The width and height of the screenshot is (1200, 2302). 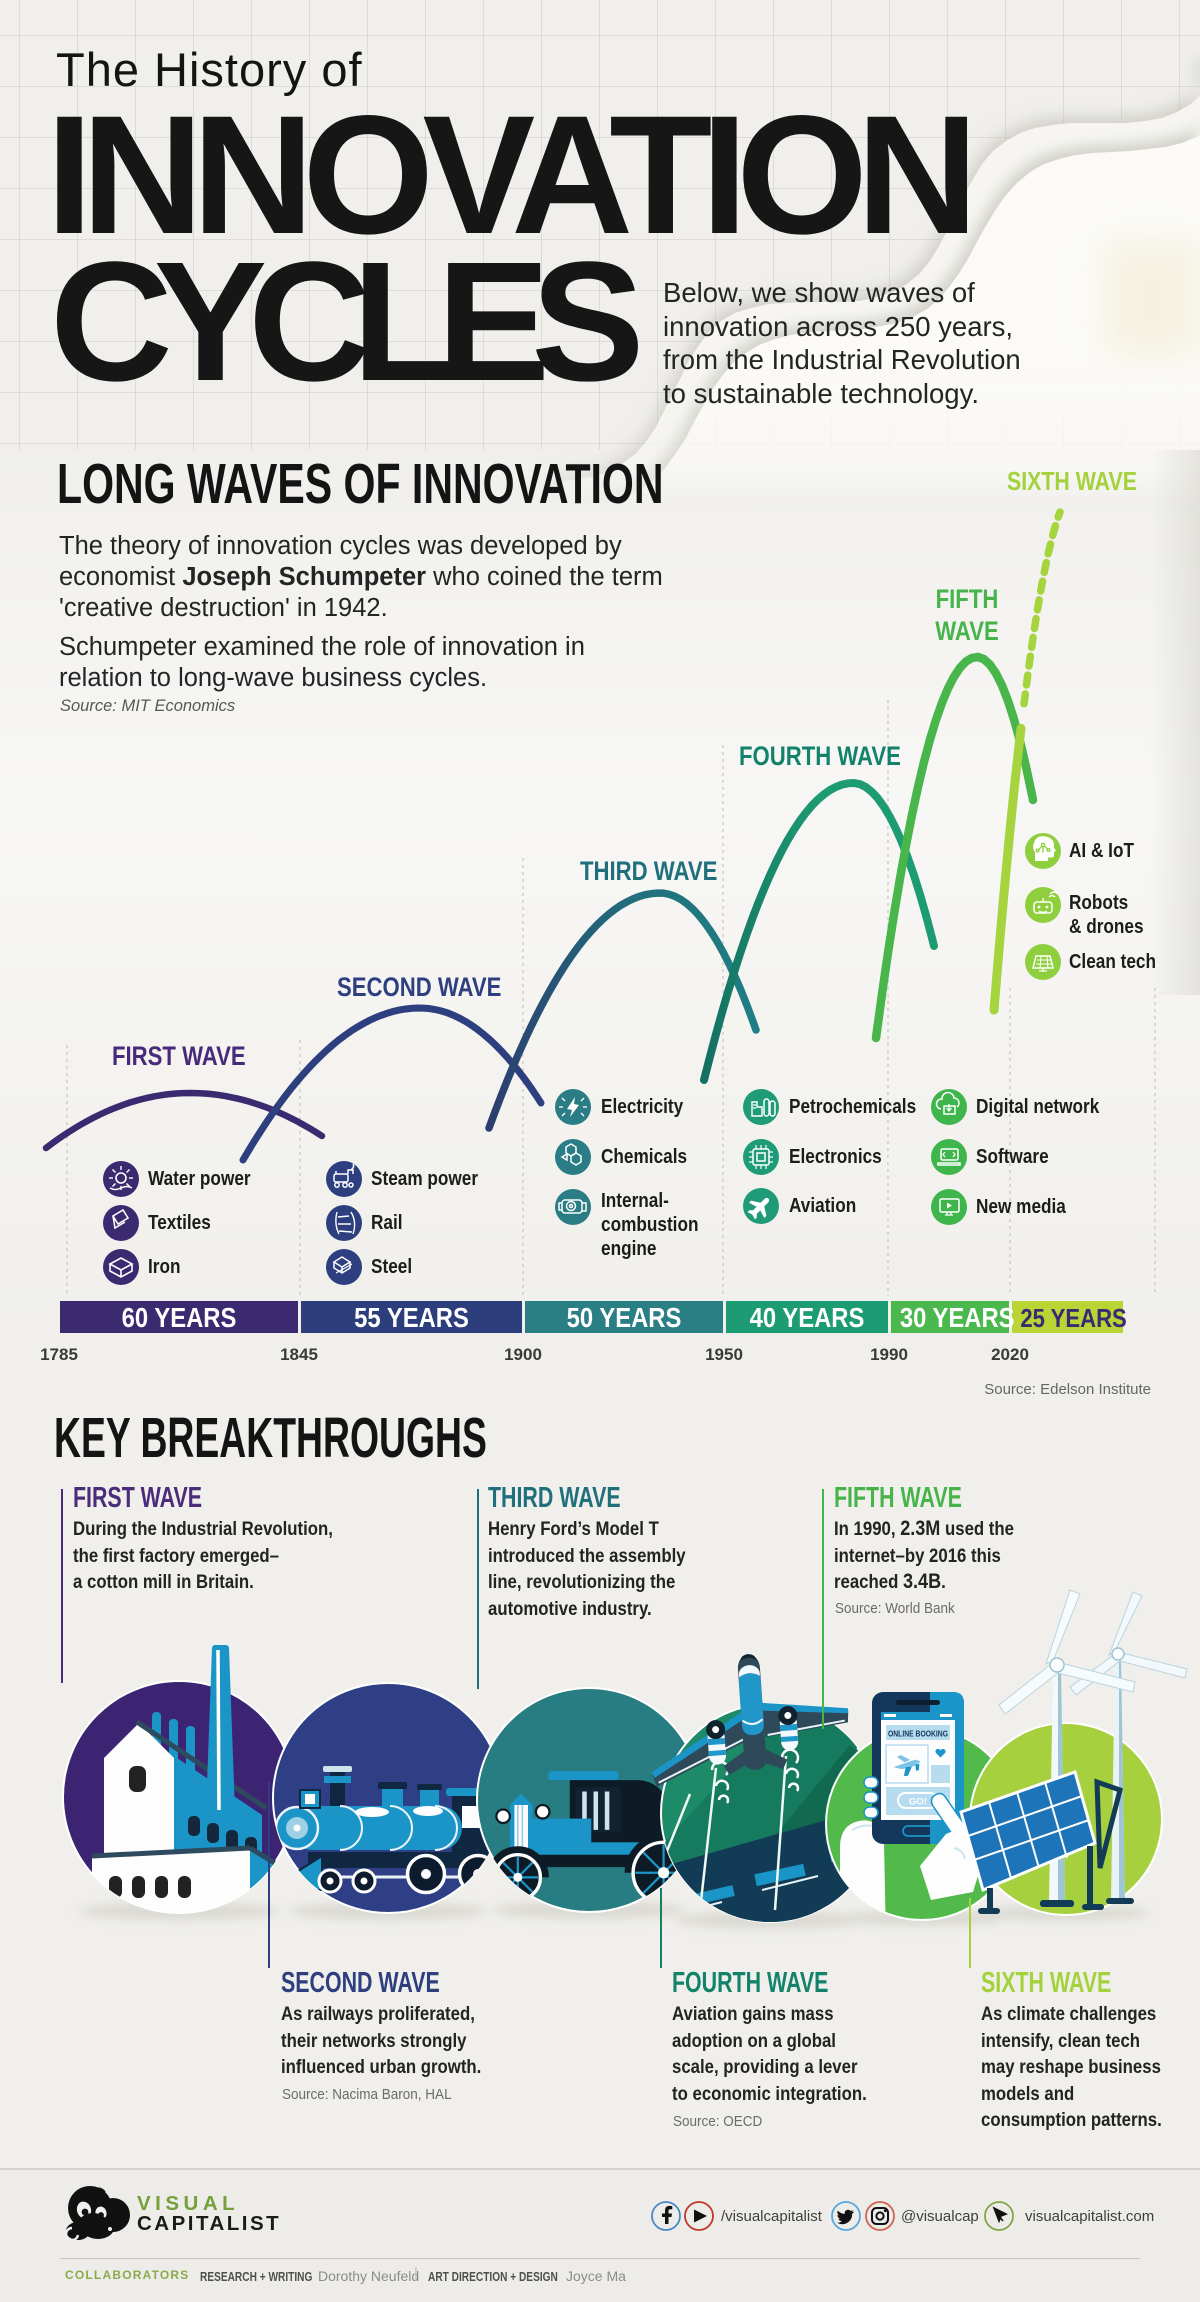 I want to click on svg-text: GO!, so click(x=918, y=1802).